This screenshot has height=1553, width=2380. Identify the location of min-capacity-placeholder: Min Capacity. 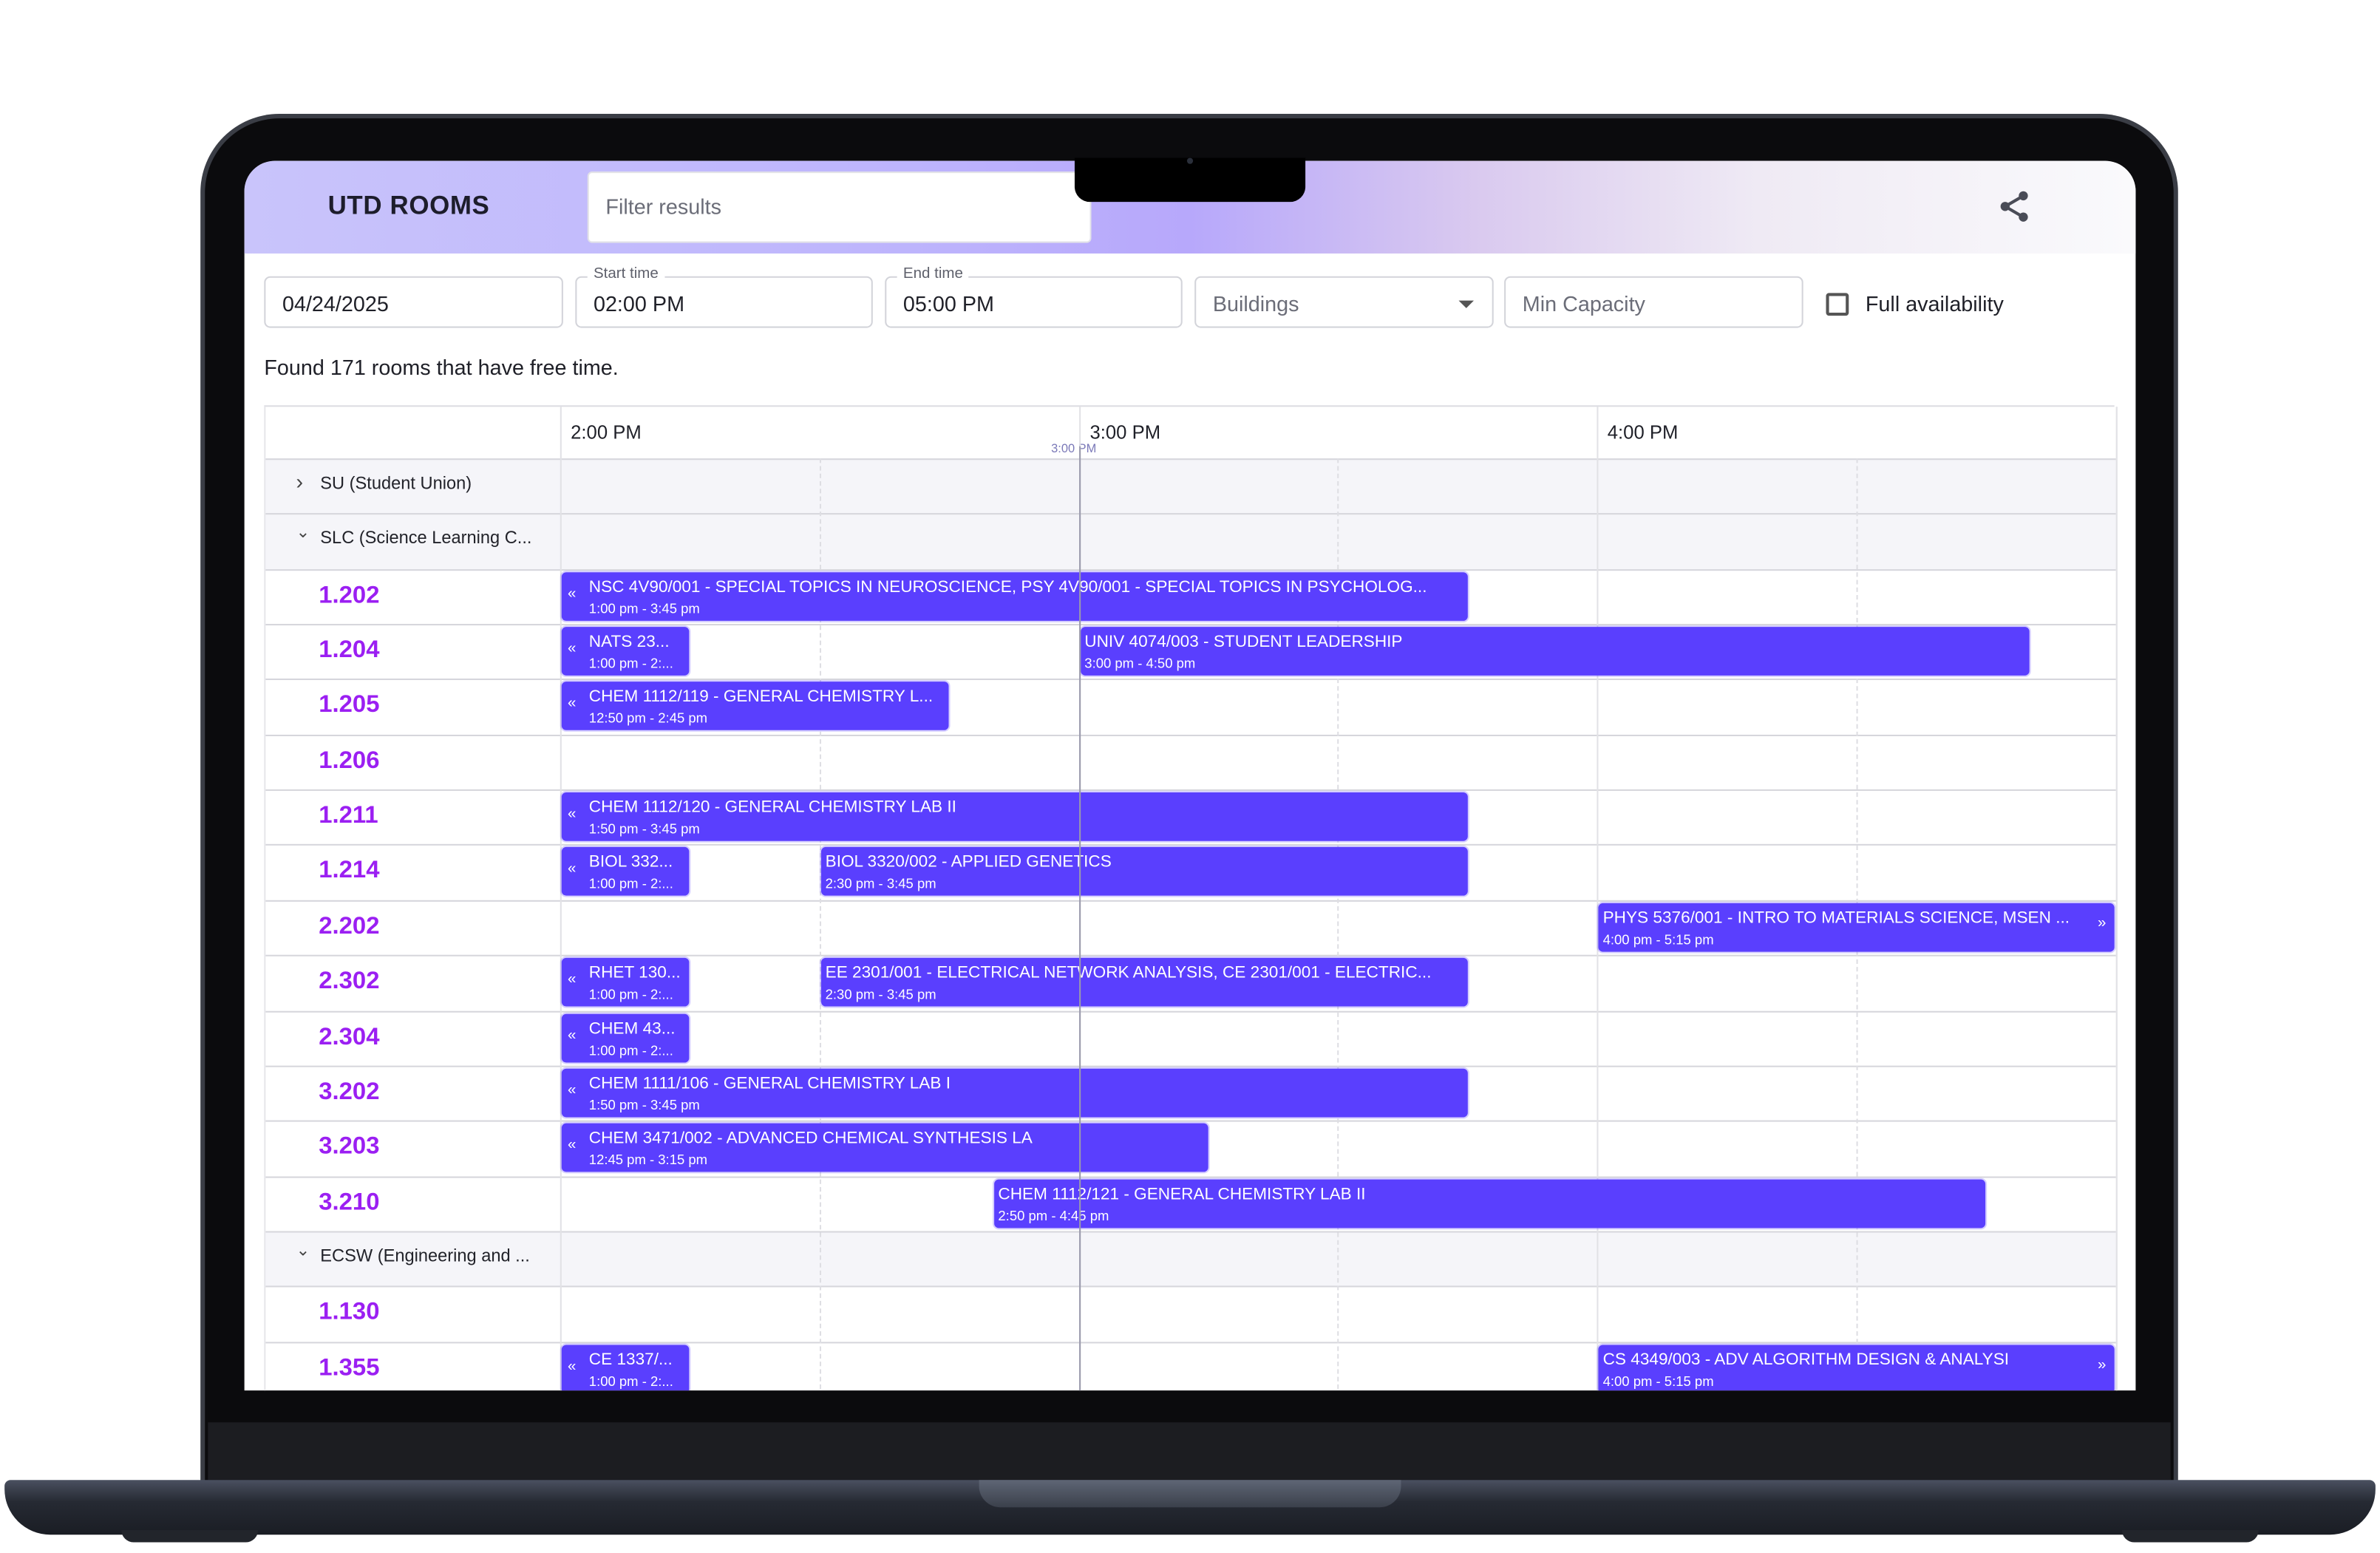
(1583, 303).